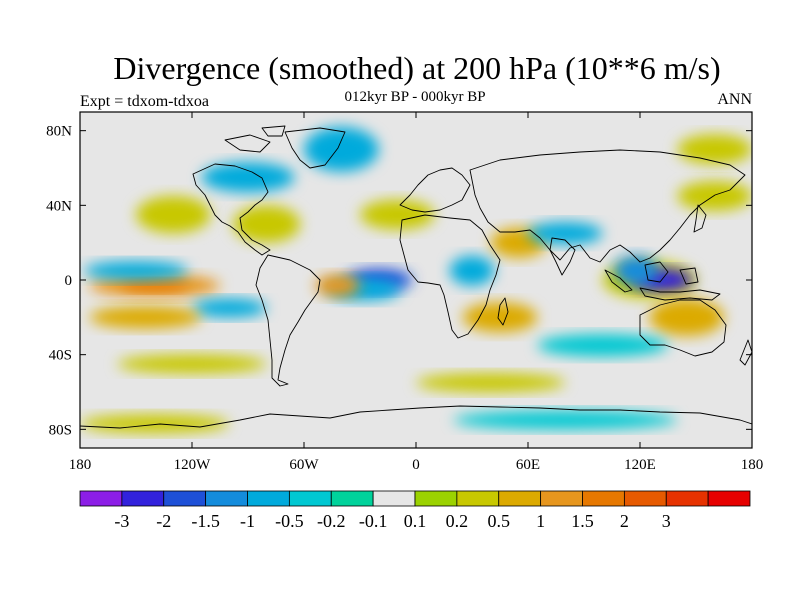  What do you see at coordinates (745, 352) in the screenshot?
I see `new-zealand-coastline` at bounding box center [745, 352].